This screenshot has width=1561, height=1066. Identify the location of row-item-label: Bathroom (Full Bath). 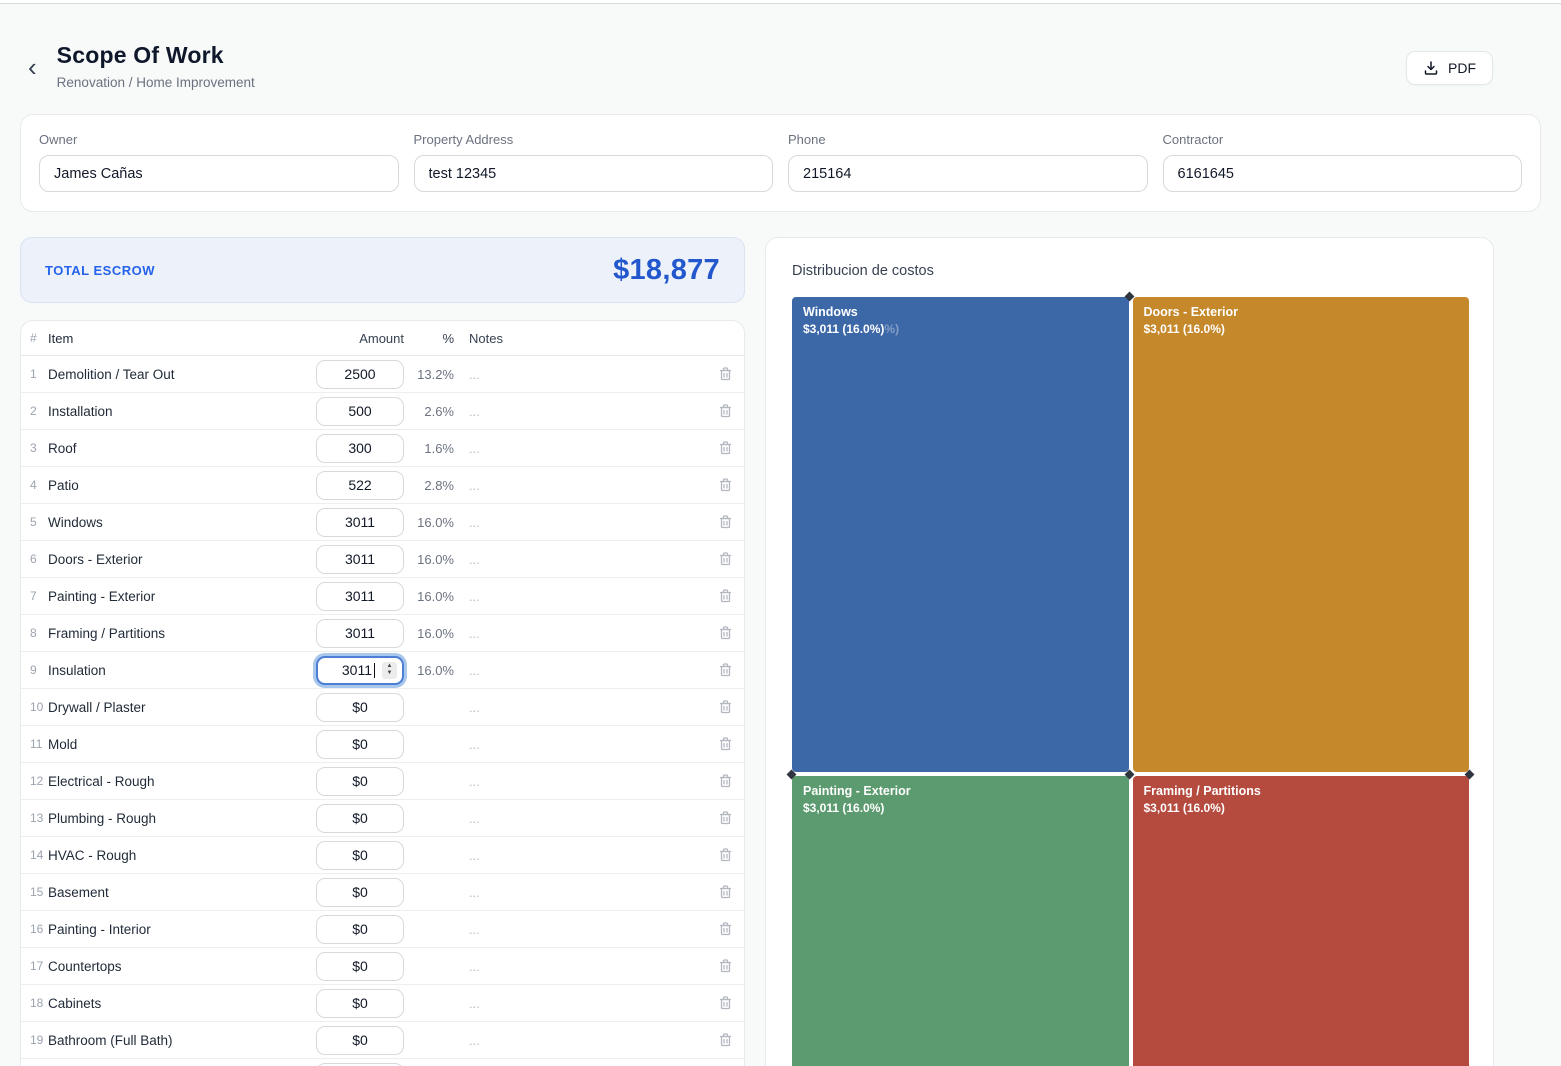
(110, 1040).